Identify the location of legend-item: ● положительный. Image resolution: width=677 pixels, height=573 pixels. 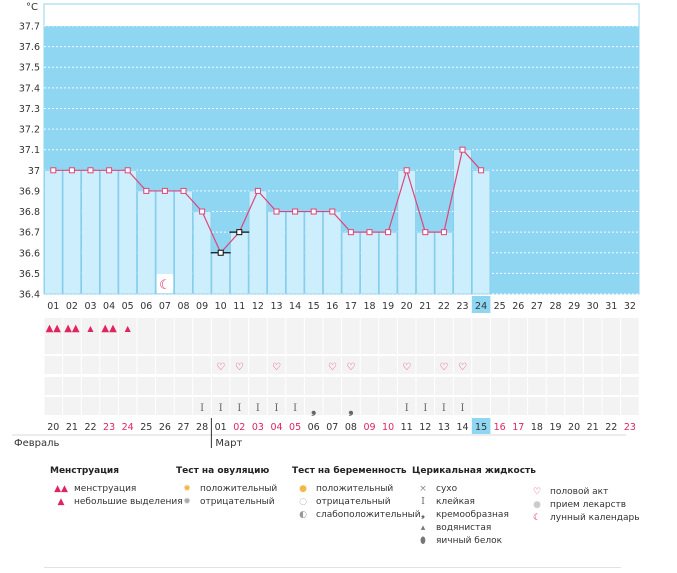
(358, 488).